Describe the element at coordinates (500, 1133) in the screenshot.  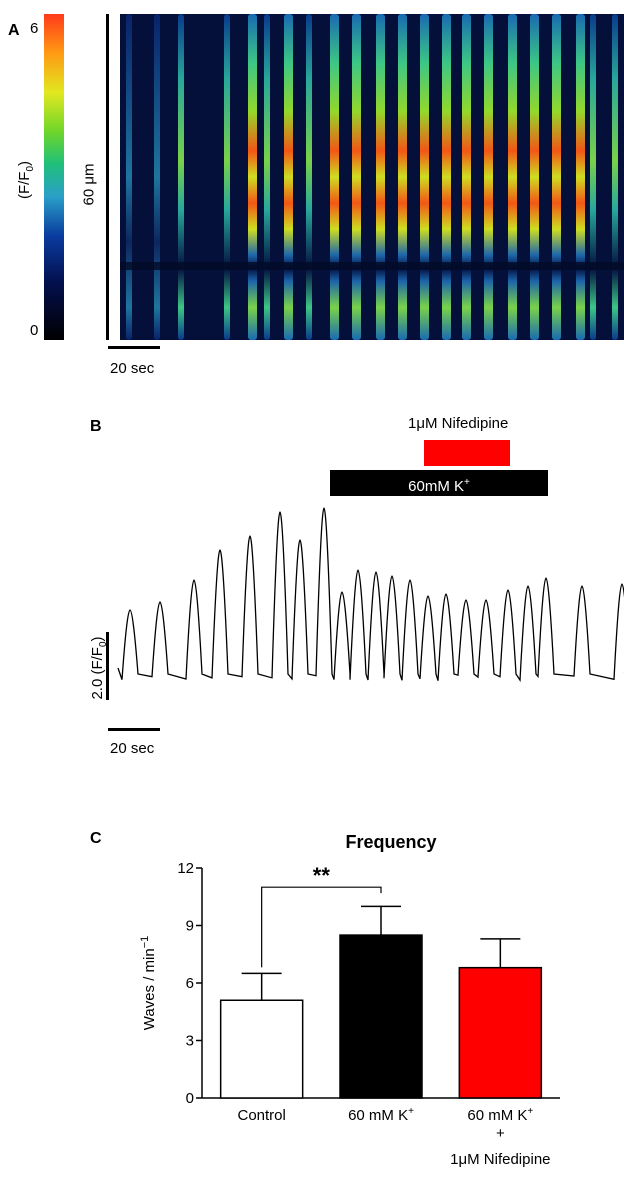
I see `category-label-plus: +` at that location.